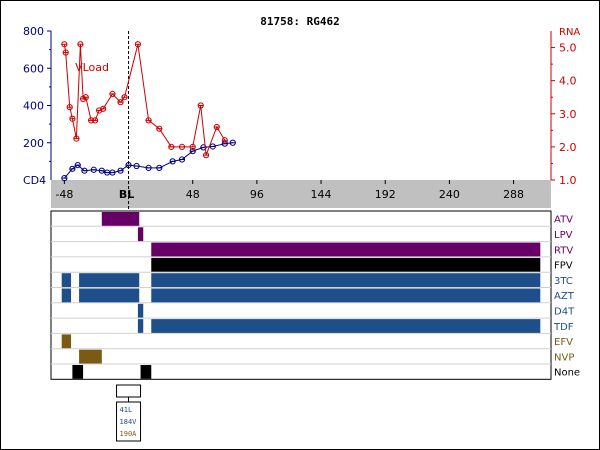 This screenshot has height=450, width=600. Describe the element at coordinates (568, 114) in the screenshot. I see `rna-tick-label: 3.0` at that location.